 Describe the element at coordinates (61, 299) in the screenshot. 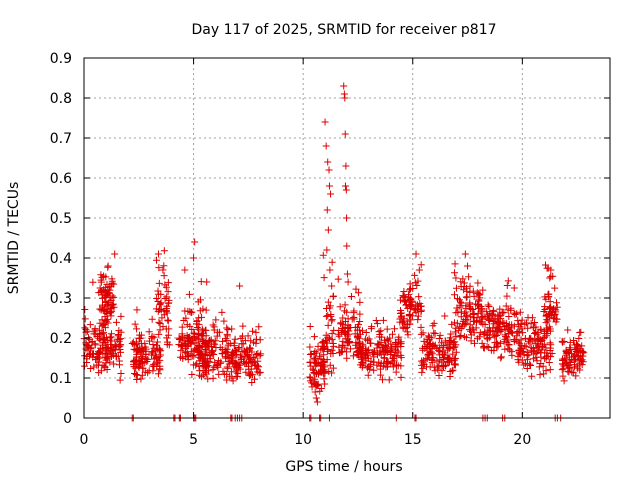

I see `y-tick-label: 0.3` at that location.